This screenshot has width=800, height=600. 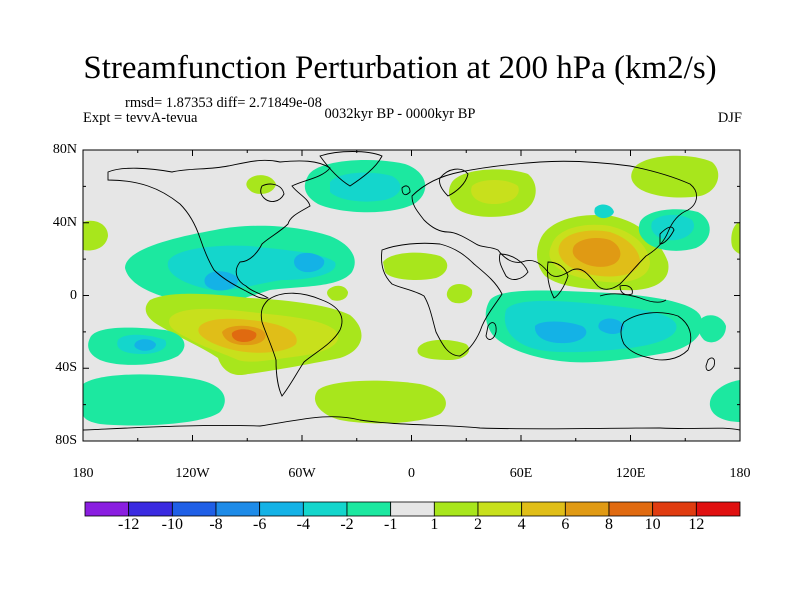 What do you see at coordinates (216, 524) in the screenshot?
I see `colorbar-label: -8` at bounding box center [216, 524].